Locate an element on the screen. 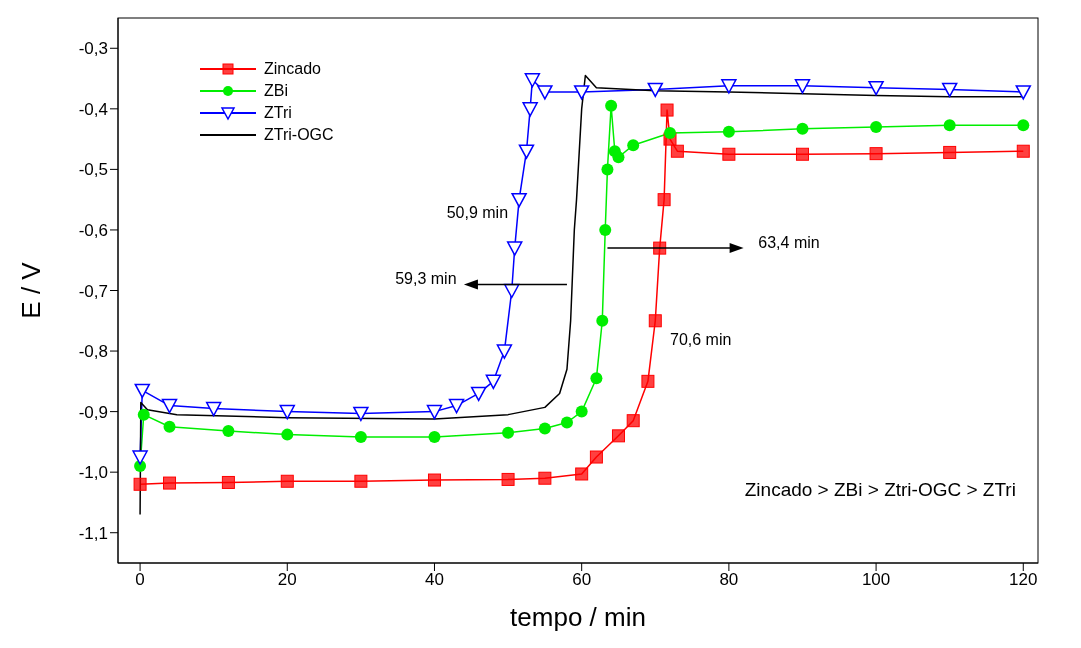 The image size is (1081, 648). x-axis-title: tempo / min is located at coordinates (578, 617).